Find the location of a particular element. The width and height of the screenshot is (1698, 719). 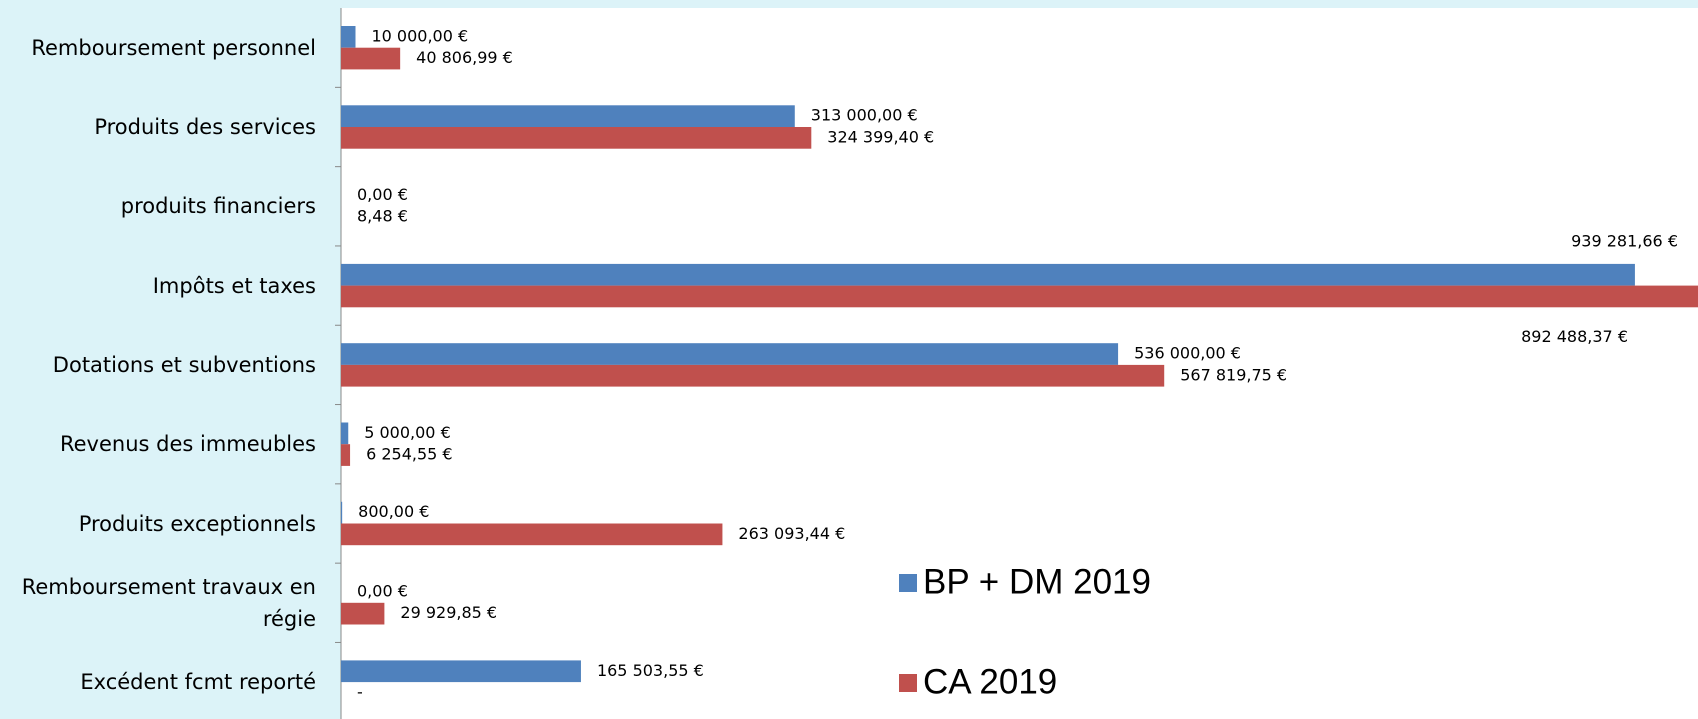

value-label: - is located at coordinates (360, 691).